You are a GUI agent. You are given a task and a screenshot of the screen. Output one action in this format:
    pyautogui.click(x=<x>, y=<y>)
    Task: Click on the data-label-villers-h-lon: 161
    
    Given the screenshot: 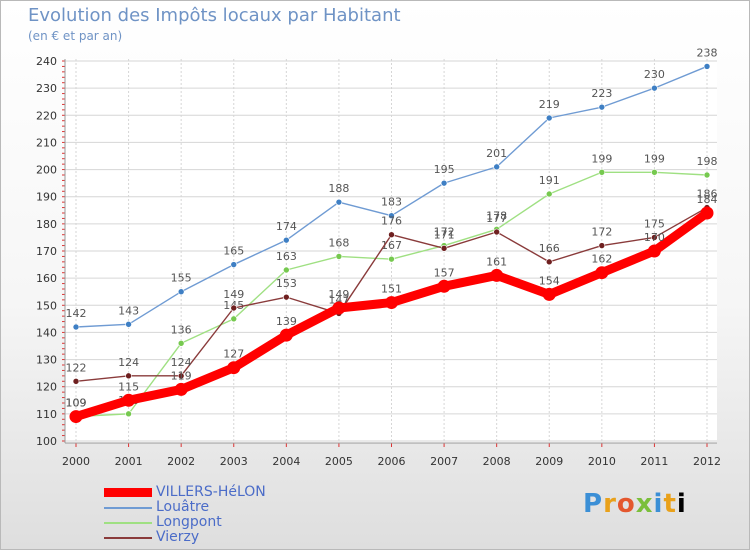 What is the action you would take?
    pyautogui.click(x=496, y=261)
    